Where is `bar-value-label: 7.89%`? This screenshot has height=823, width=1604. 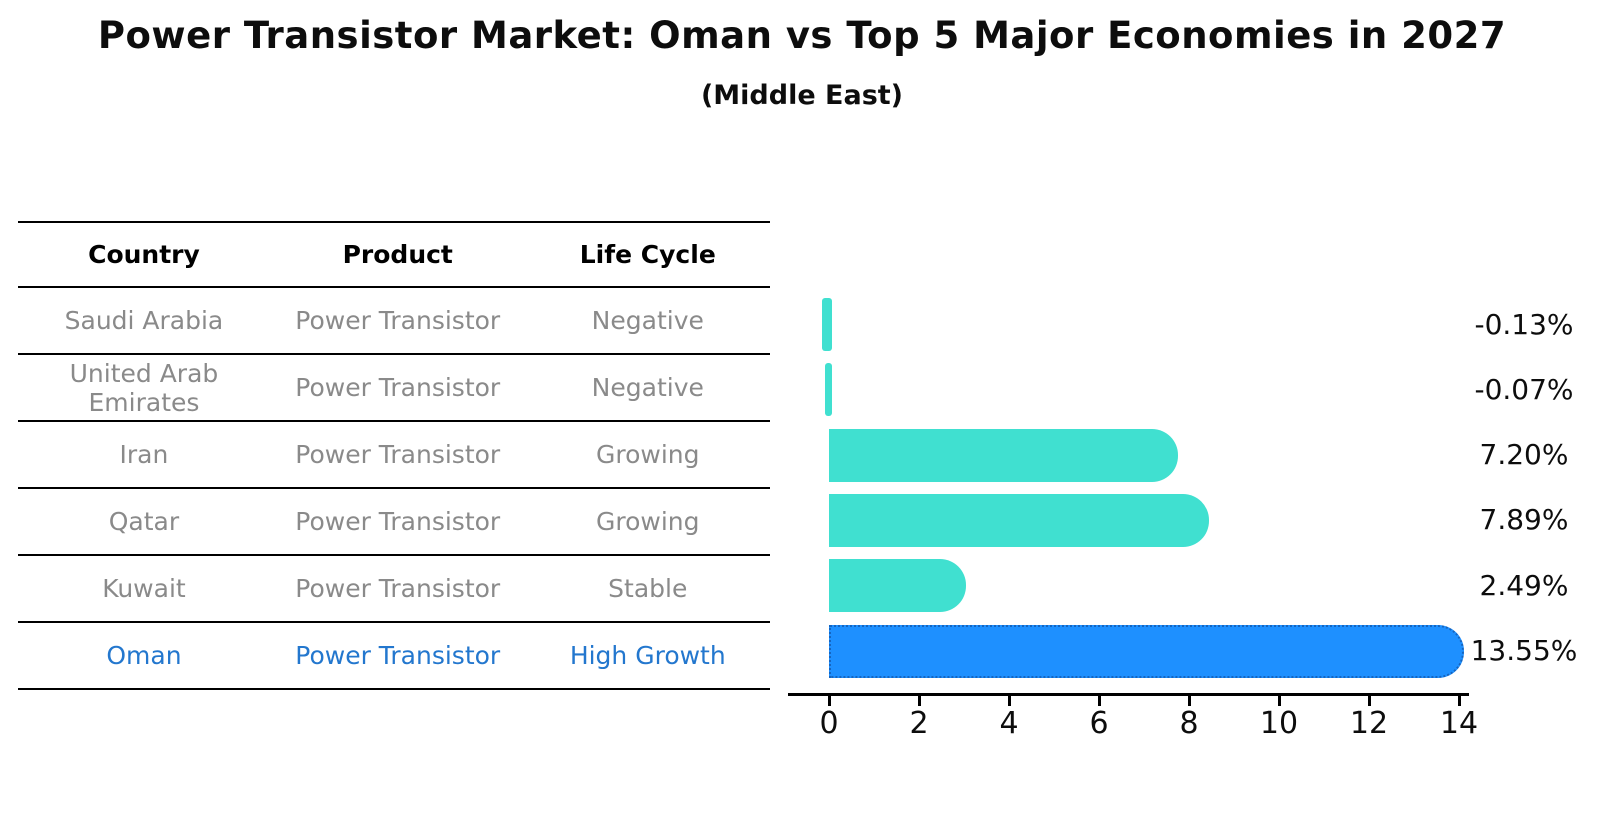
bar-value-label: 7.89% is located at coordinates (1524, 520).